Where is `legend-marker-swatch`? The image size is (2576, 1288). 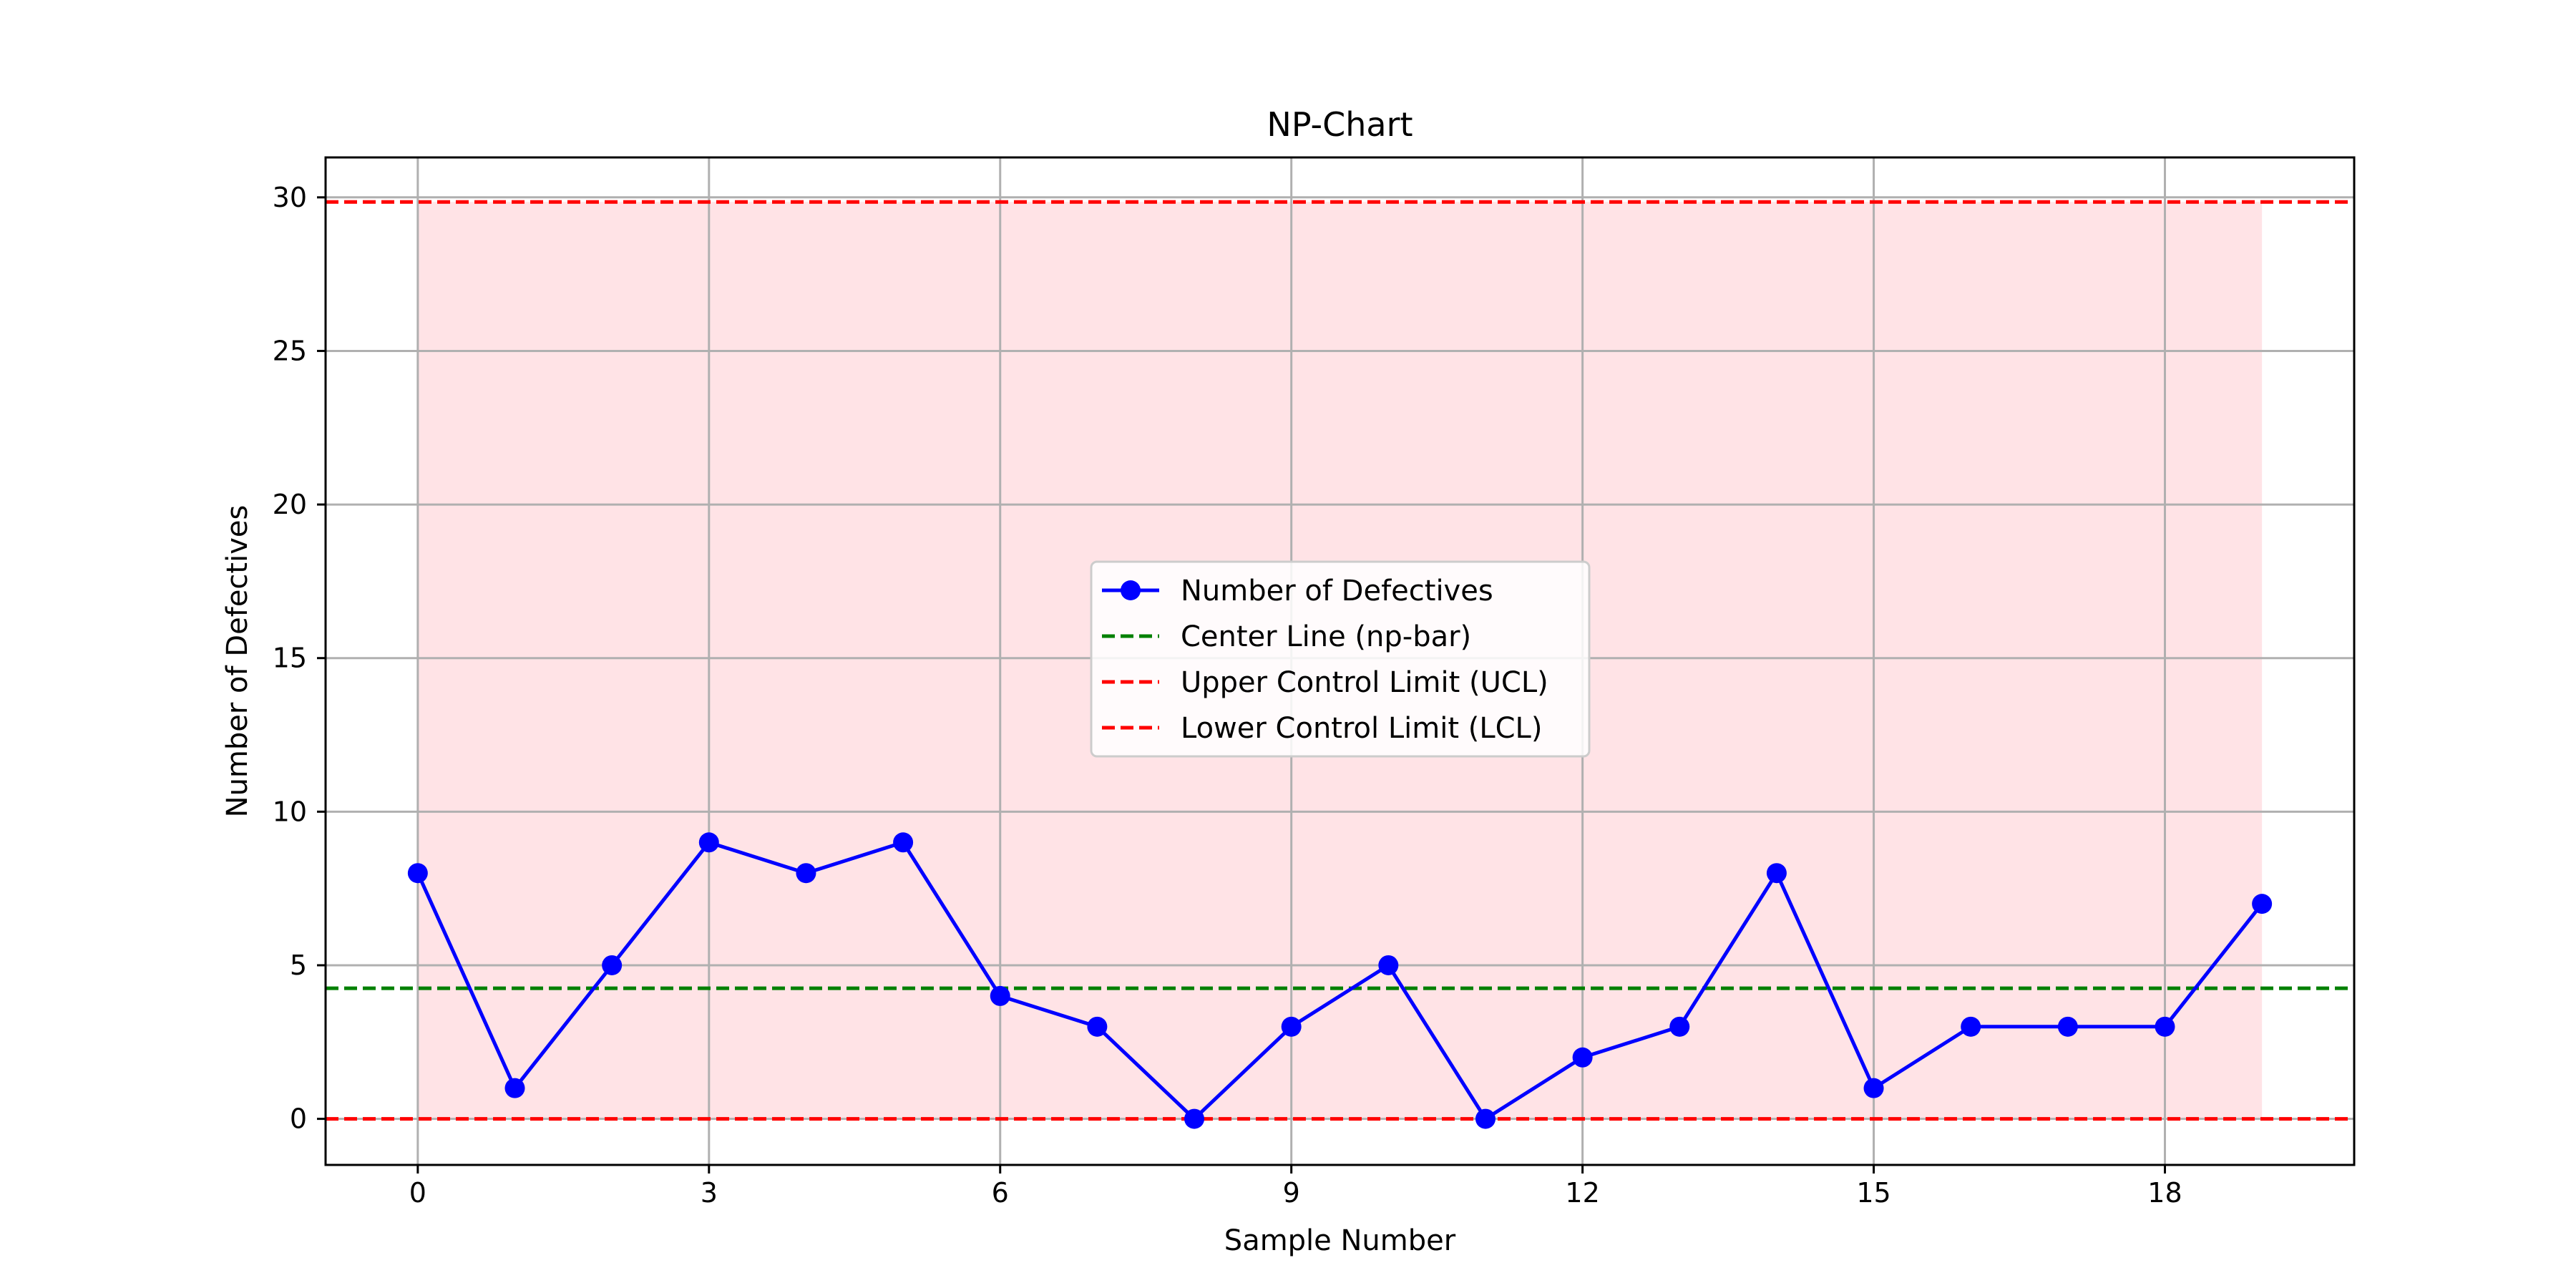
legend-marker-swatch is located at coordinates (1131, 590).